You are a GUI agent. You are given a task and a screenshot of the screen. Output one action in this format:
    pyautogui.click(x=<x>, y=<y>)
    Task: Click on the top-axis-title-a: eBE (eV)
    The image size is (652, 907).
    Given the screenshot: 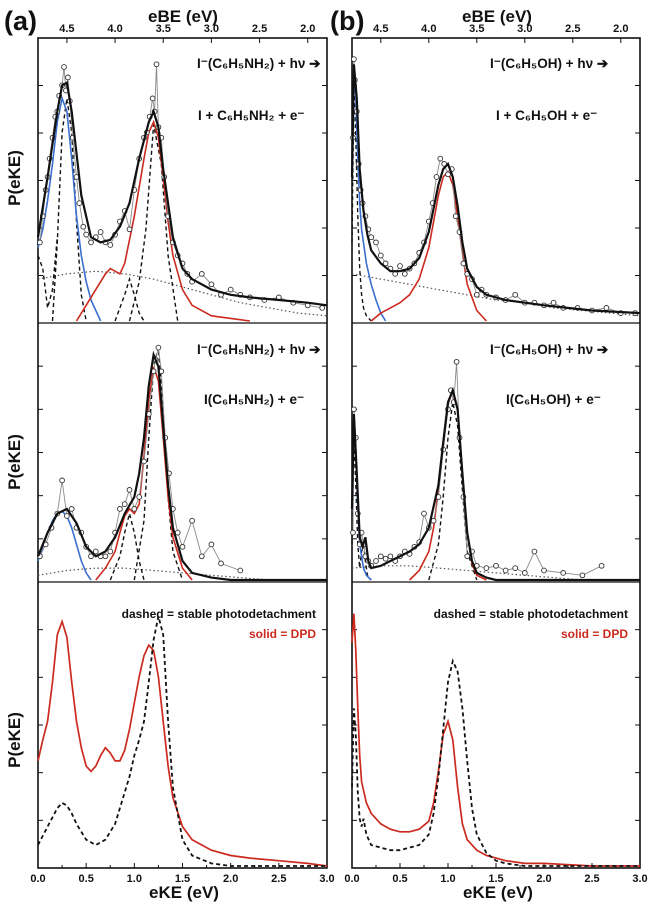 What is the action you would take?
    pyautogui.click(x=183, y=16)
    